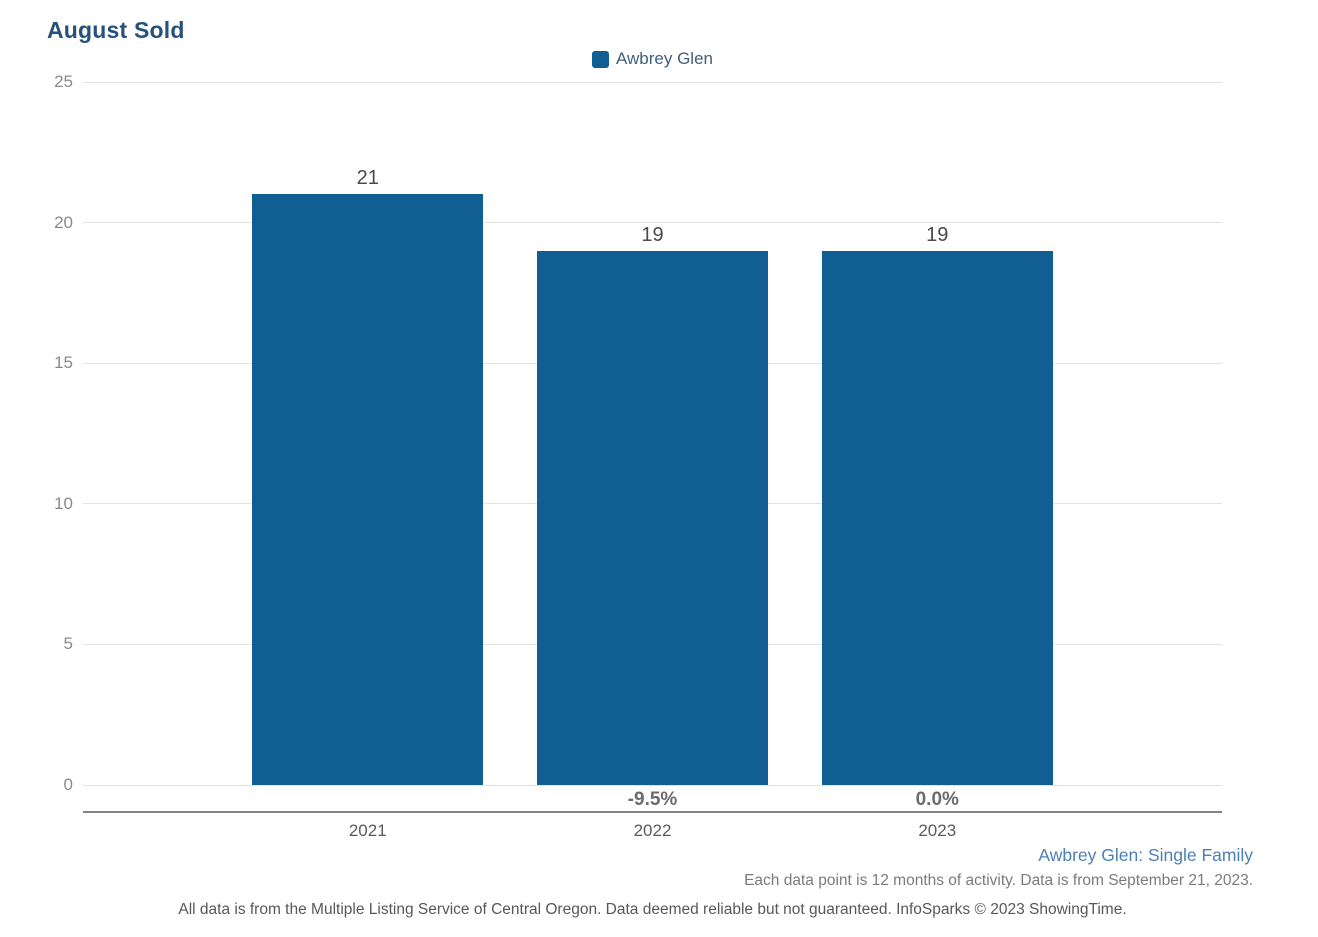 This screenshot has width=1318, height=937. Describe the element at coordinates (652, 799) in the screenshot. I see `bar-change-label: -9.5%` at that location.